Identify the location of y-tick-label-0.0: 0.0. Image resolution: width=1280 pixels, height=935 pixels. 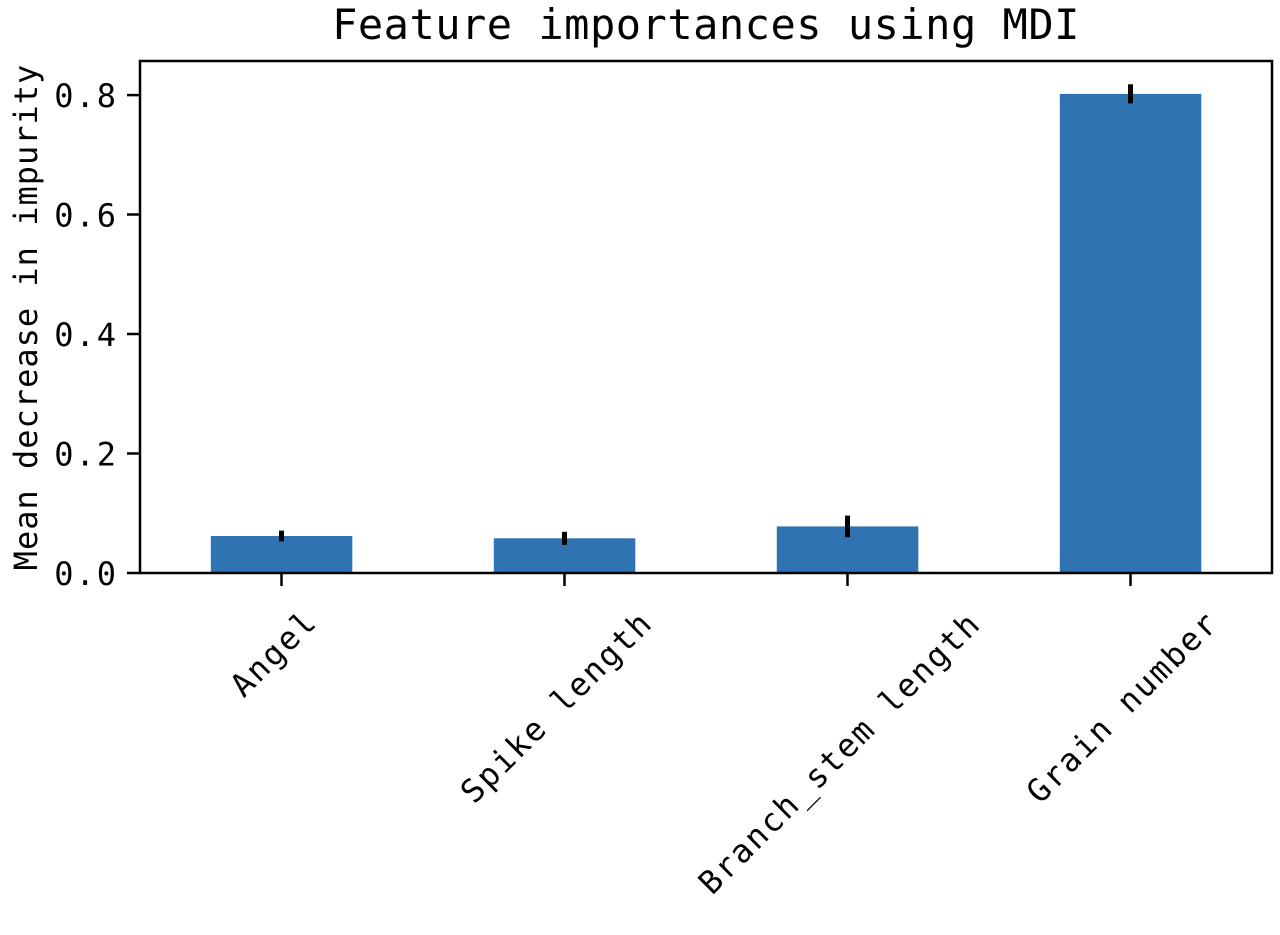
(86, 574).